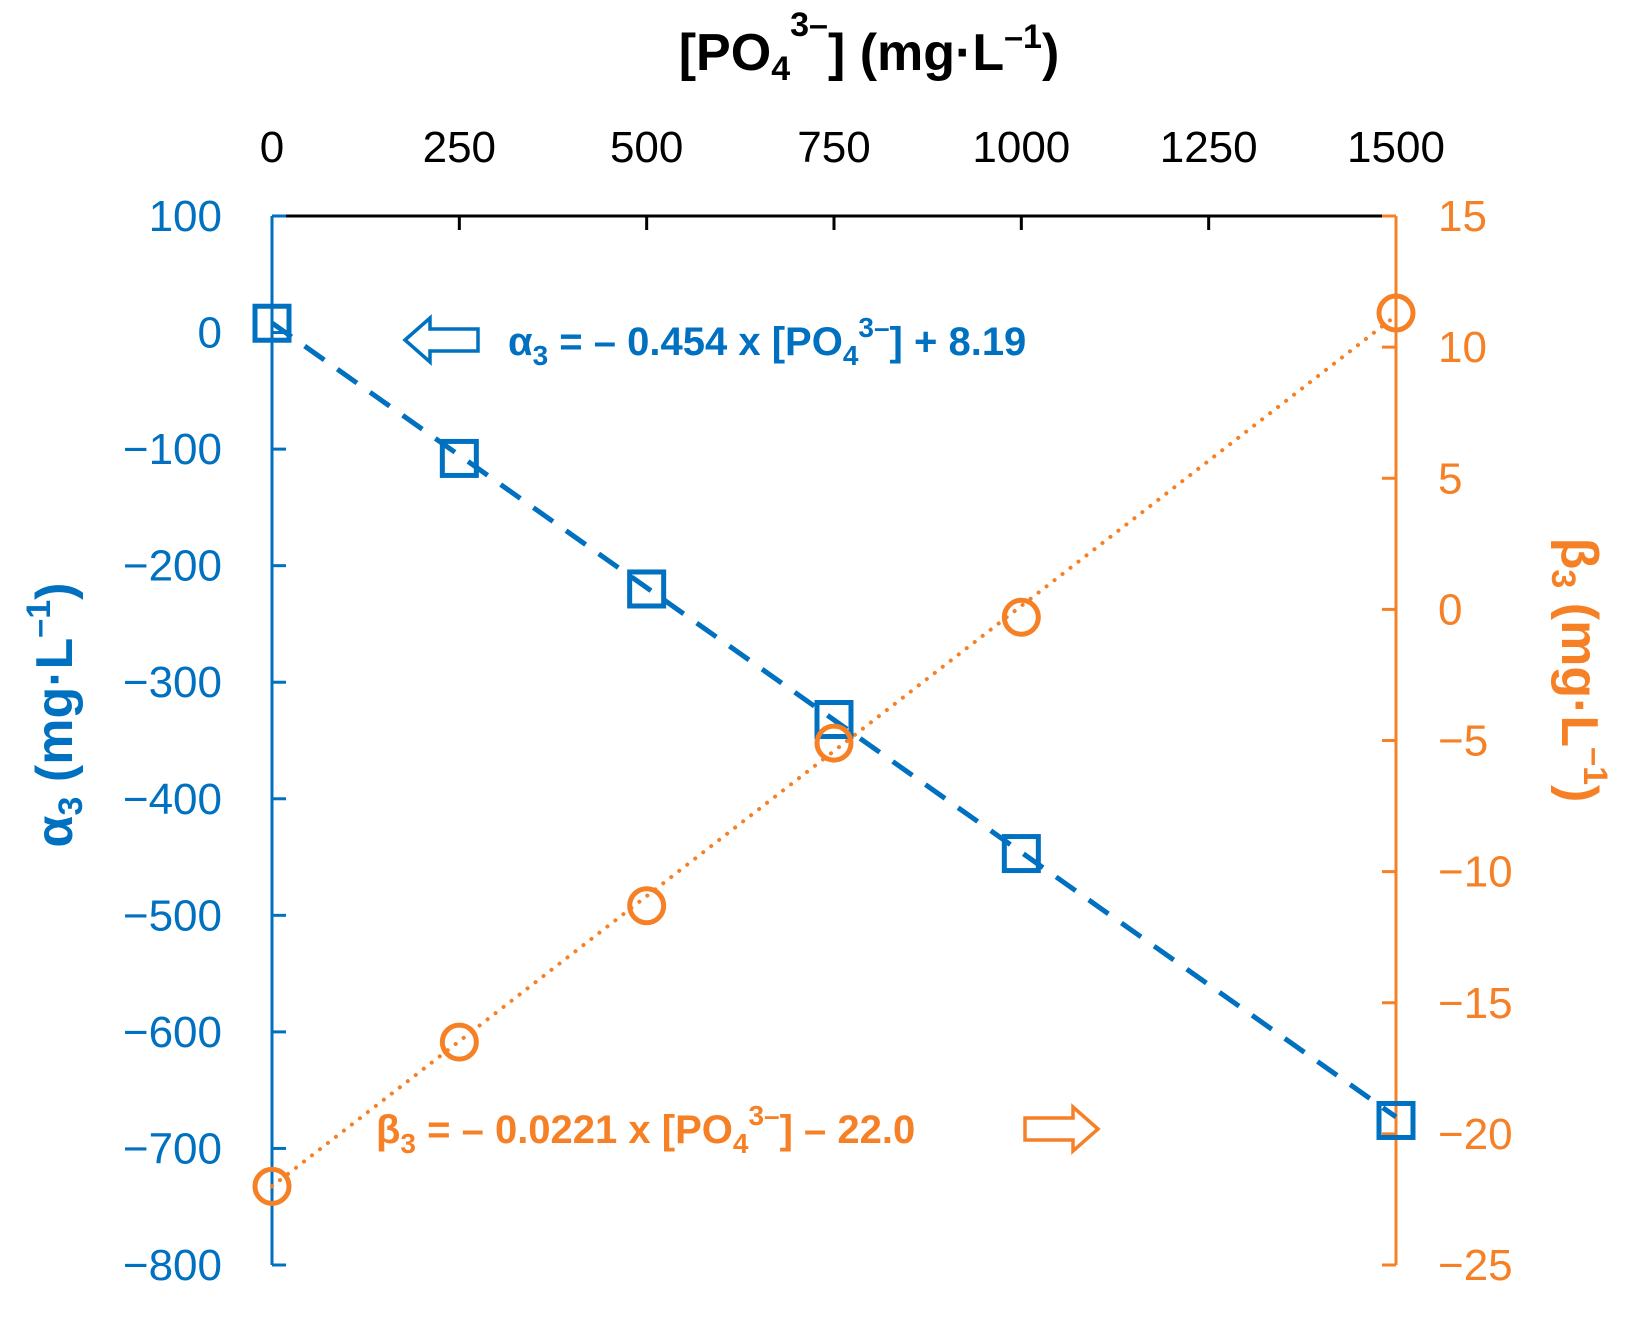 Image resolution: width=1634 pixels, height=1319 pixels. What do you see at coordinates (1450, 609) in the screenshot?
I see `right-y-tick-label: 0` at bounding box center [1450, 609].